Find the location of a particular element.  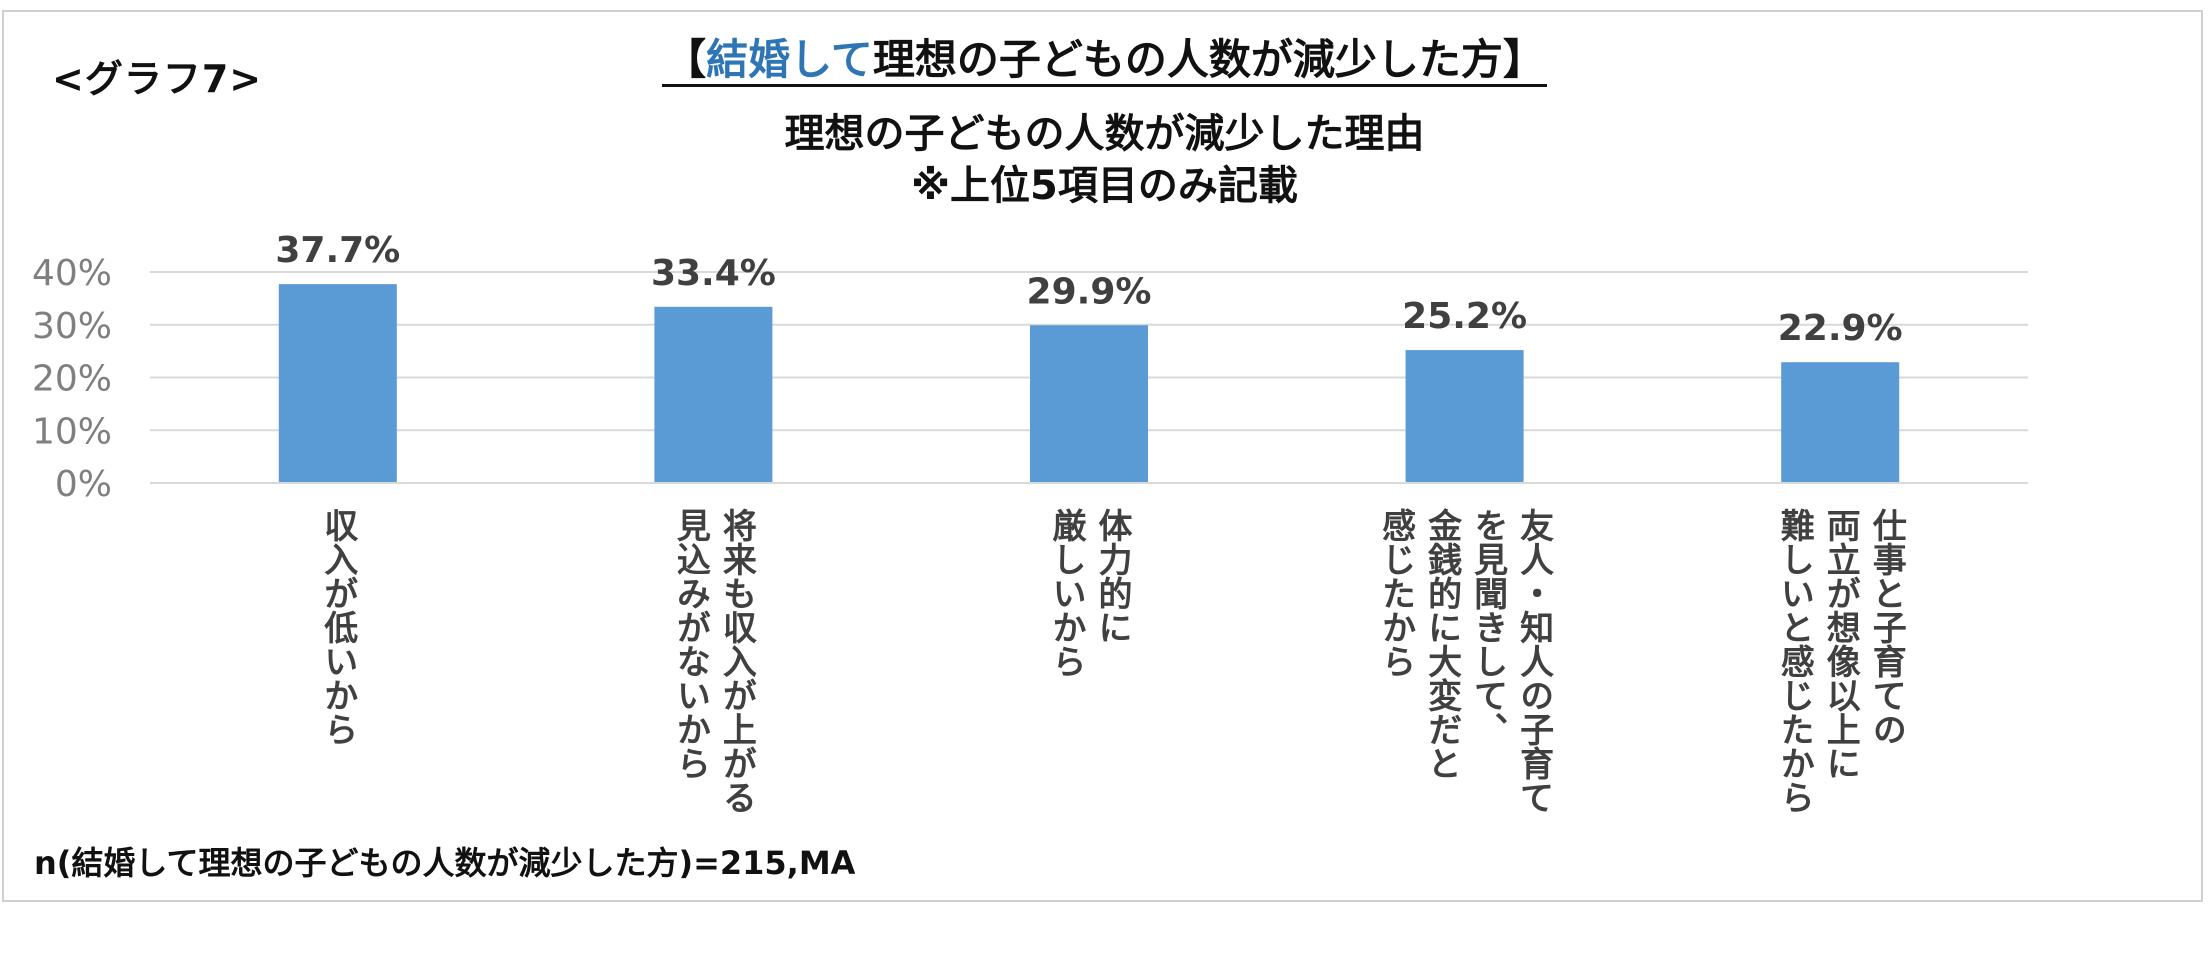

graph-number-label: <グラフ7> is located at coordinates (157, 79).